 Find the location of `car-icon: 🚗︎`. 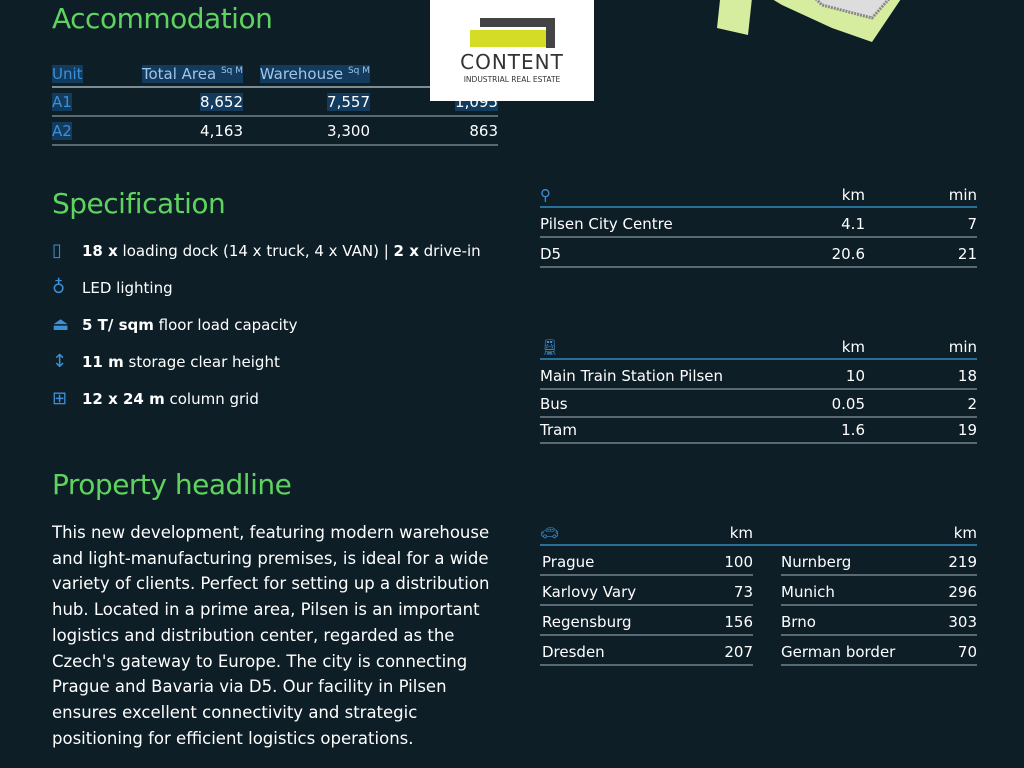

car-icon: 🚗︎ is located at coordinates (550, 533).